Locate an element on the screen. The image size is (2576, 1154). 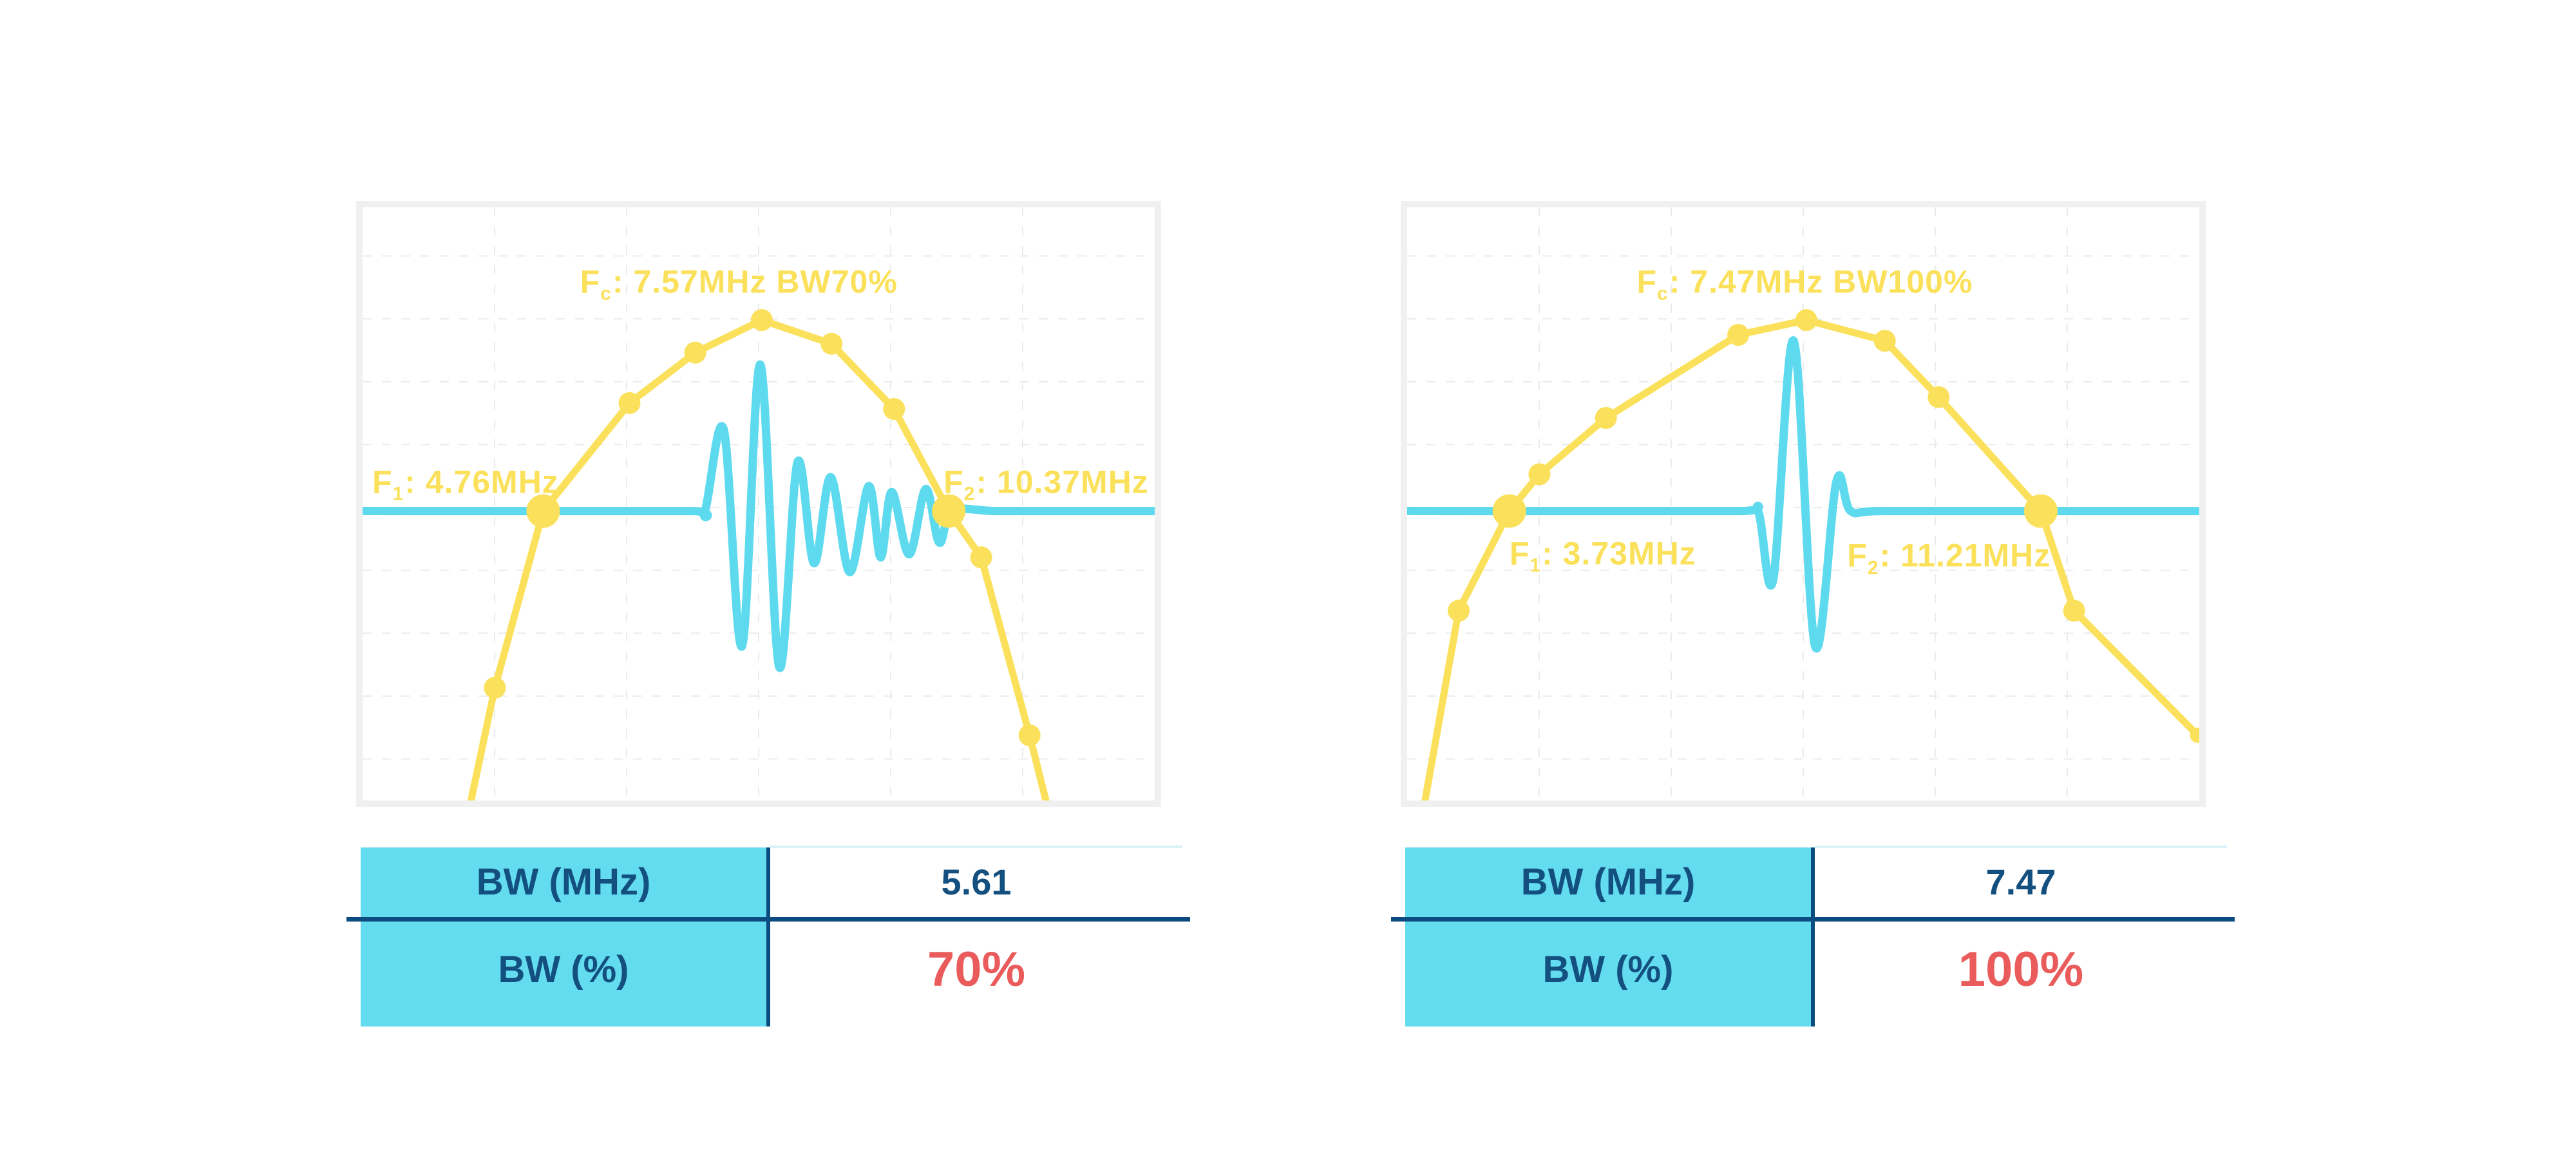
bw-pct-value: 100% is located at coordinates (2021, 969).